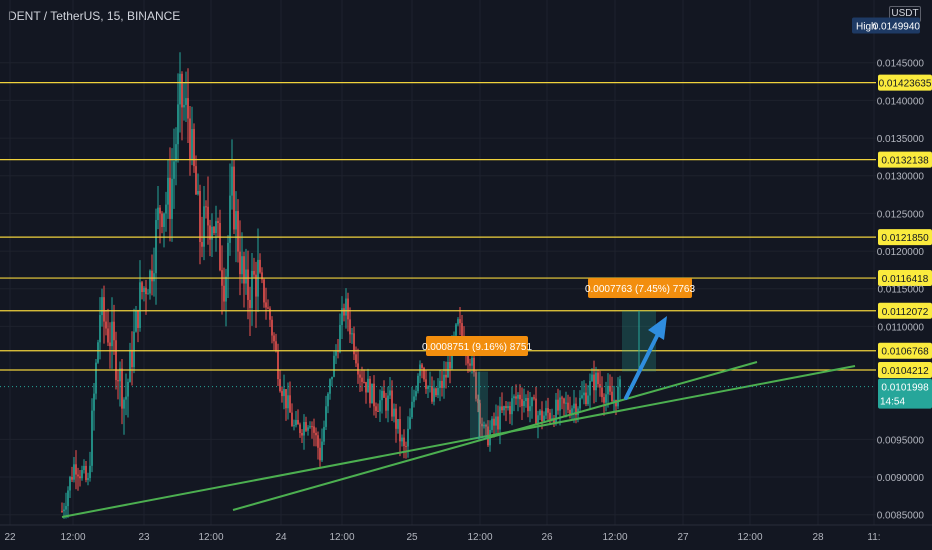 The height and width of the screenshot is (550, 932). What do you see at coordinates (94, 16) in the screenshot?
I see `chart-title: DENT / TetherUS, 15, BINANCE` at bounding box center [94, 16].